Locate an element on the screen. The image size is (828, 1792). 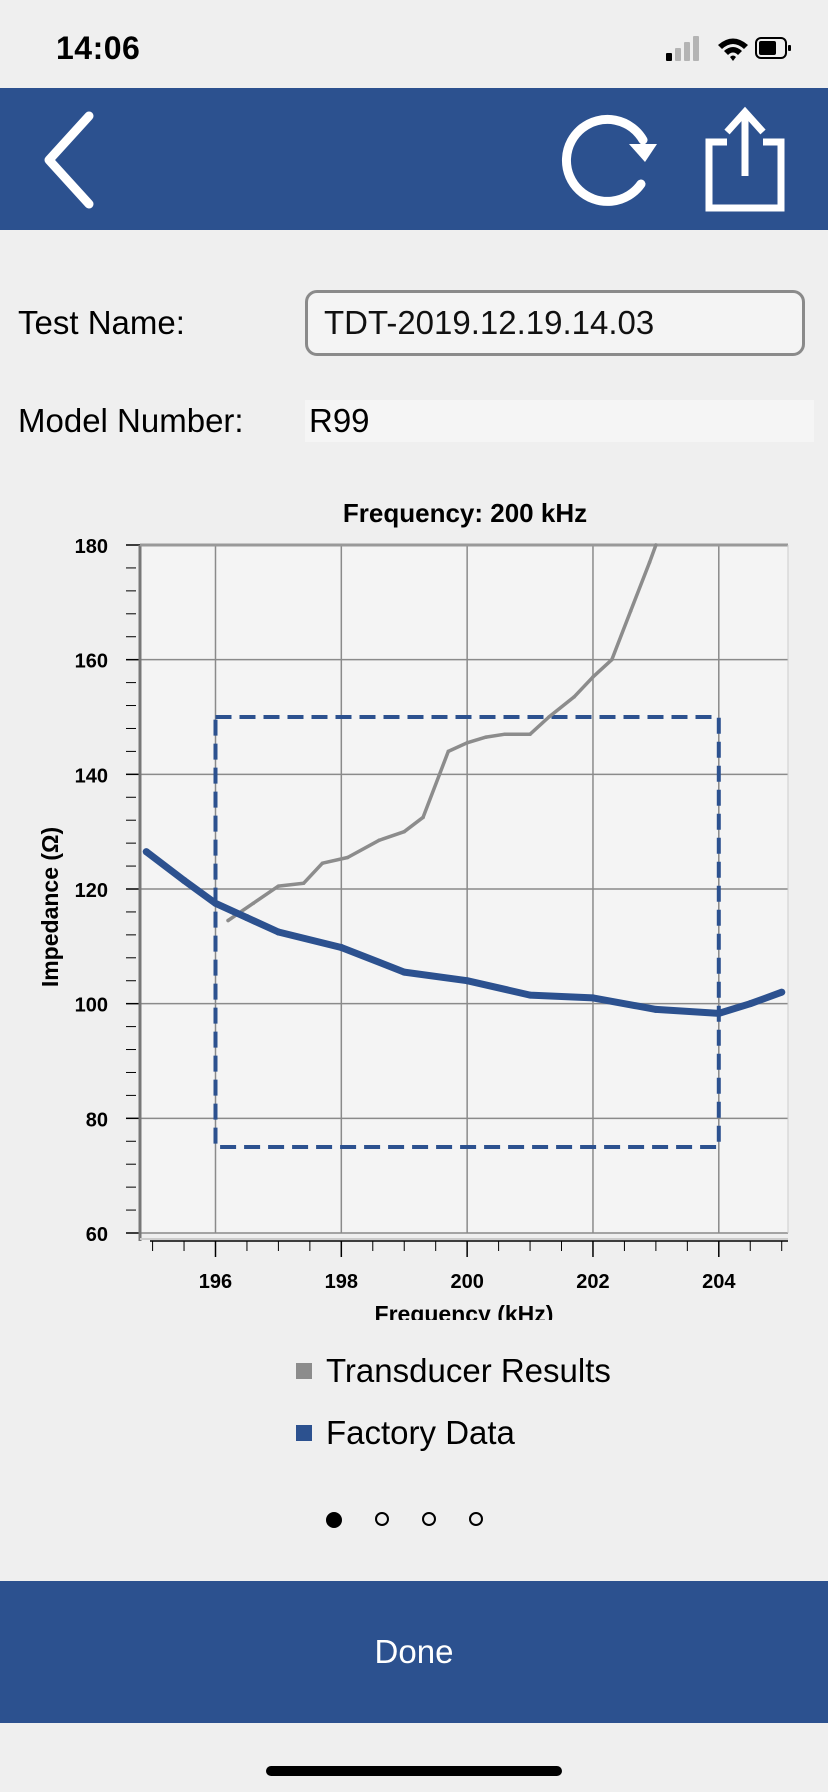
model-number-label: Model Number: is located at coordinates (131, 420).